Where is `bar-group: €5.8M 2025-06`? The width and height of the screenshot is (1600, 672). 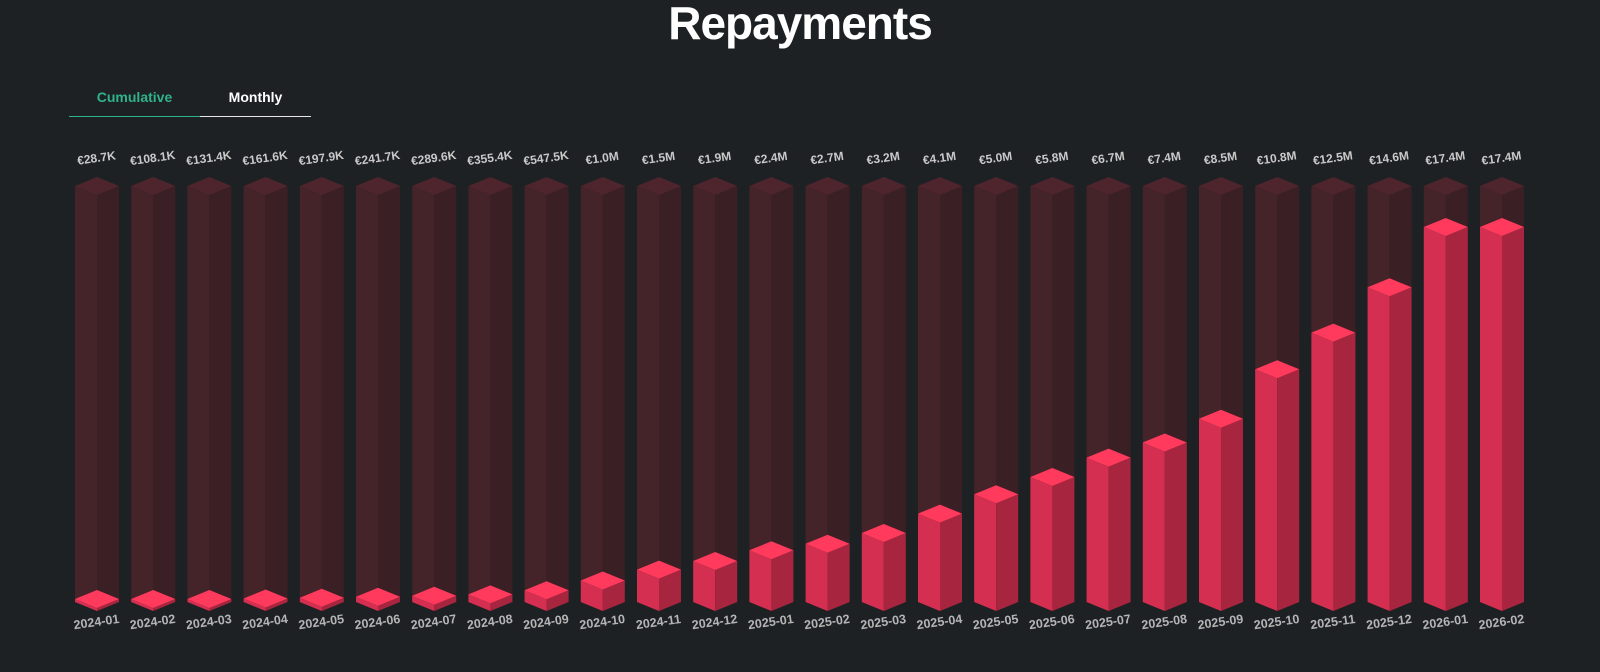
bar-group: €5.8M 2025-06 is located at coordinates (1051, 390).